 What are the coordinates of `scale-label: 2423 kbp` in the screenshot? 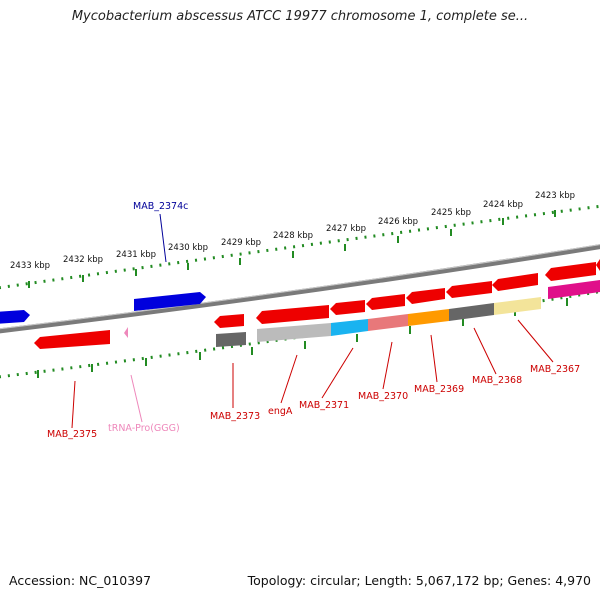 It's located at (555, 196).